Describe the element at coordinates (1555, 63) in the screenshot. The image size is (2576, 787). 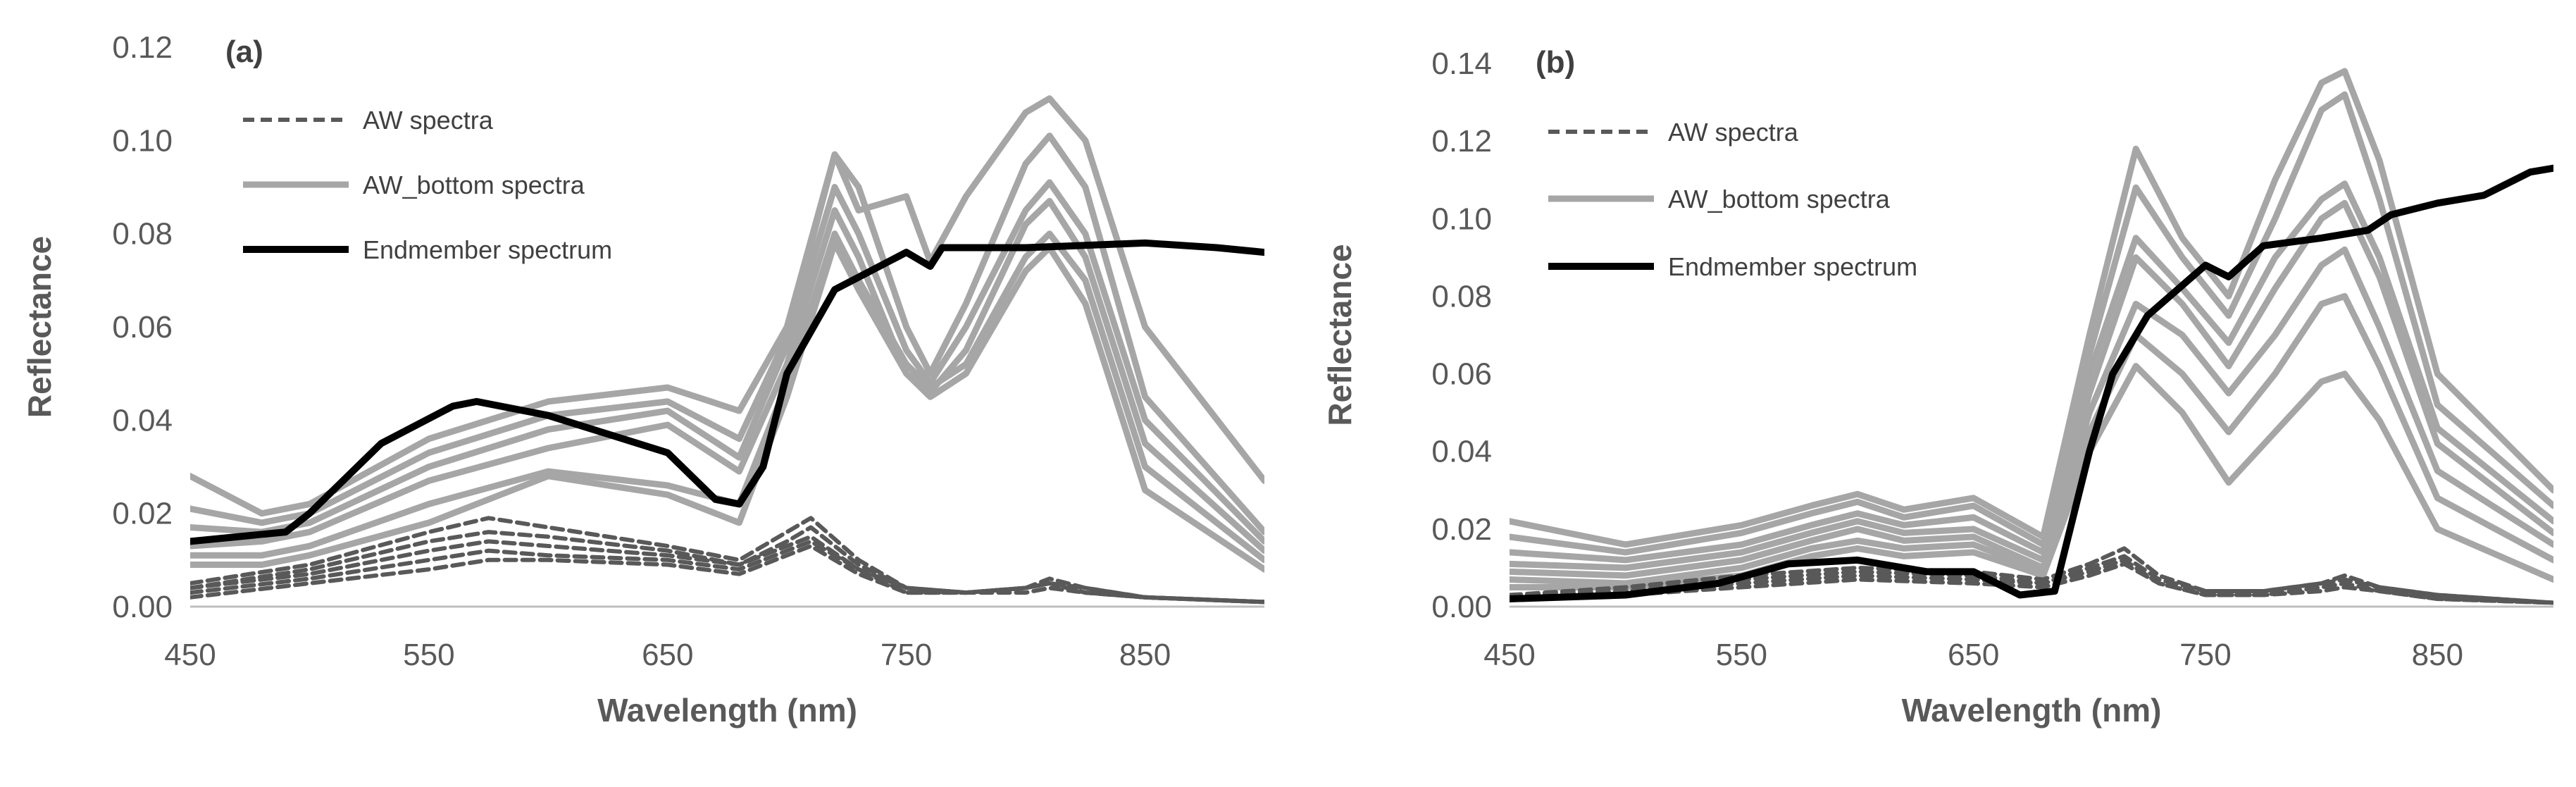
I see `panel-label: (b)` at that location.